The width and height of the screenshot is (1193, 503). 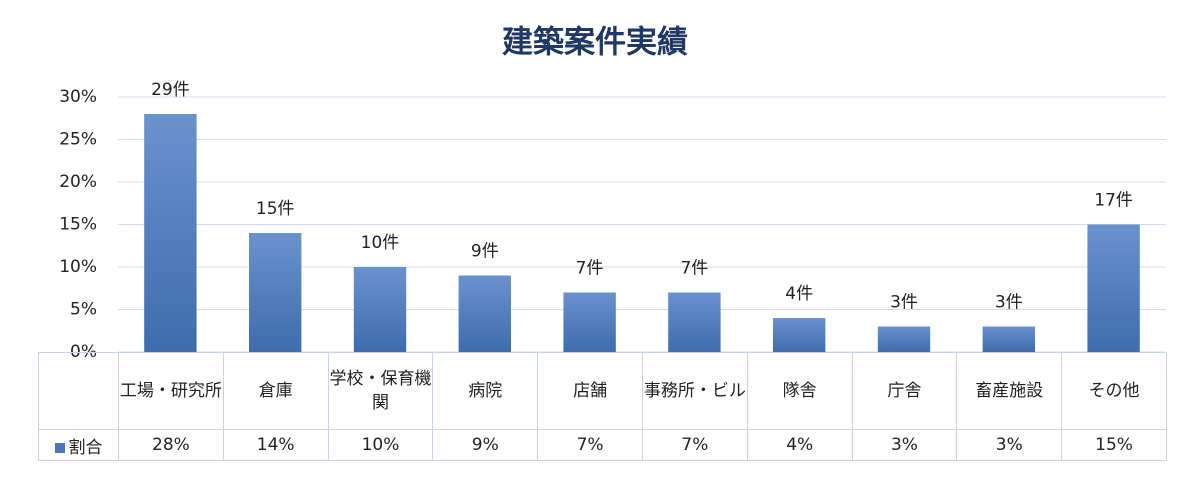 What do you see at coordinates (380, 243) in the screenshot?
I see `bar-annotation: 10件` at bounding box center [380, 243].